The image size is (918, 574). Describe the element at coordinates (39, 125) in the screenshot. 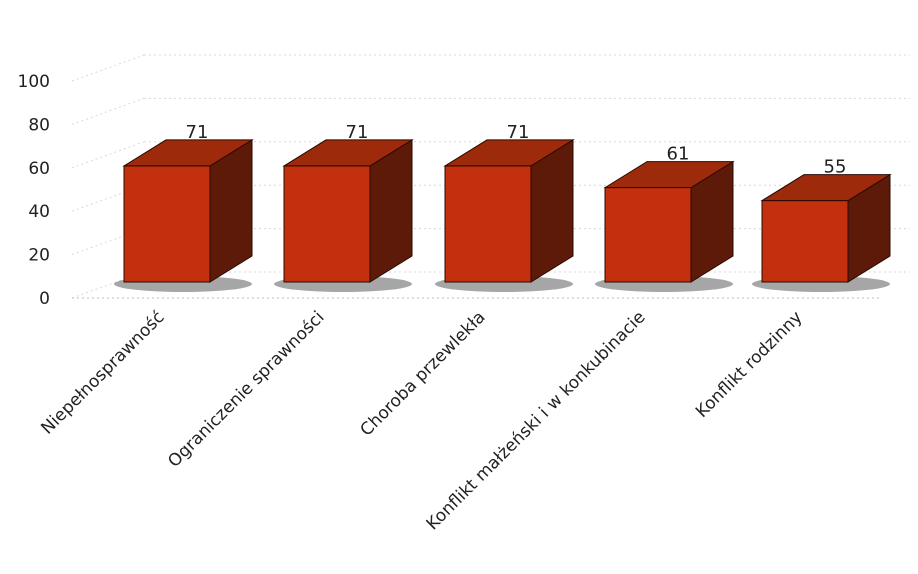

I see `y-tick-label: 80` at that location.